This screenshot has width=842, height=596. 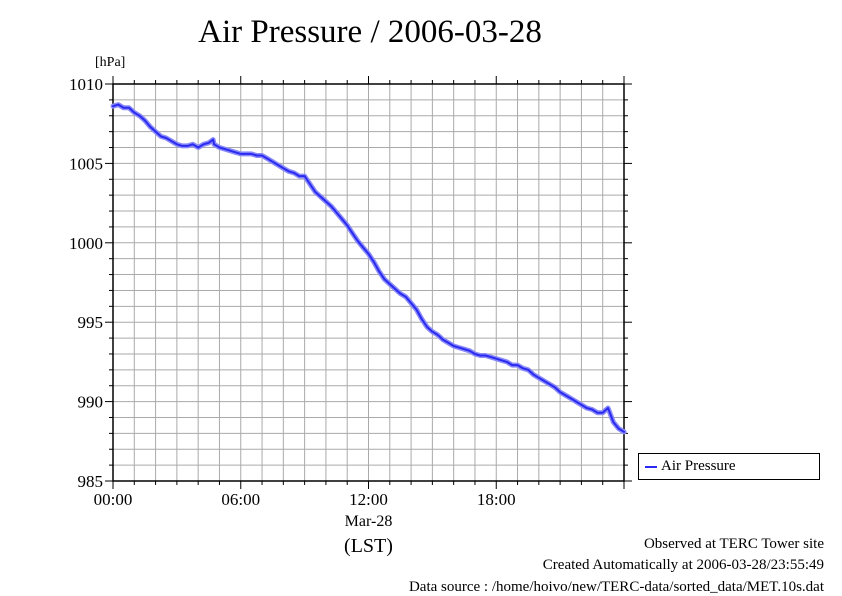 What do you see at coordinates (86, 84) in the screenshot?
I see `y-tick-label: 1010` at bounding box center [86, 84].